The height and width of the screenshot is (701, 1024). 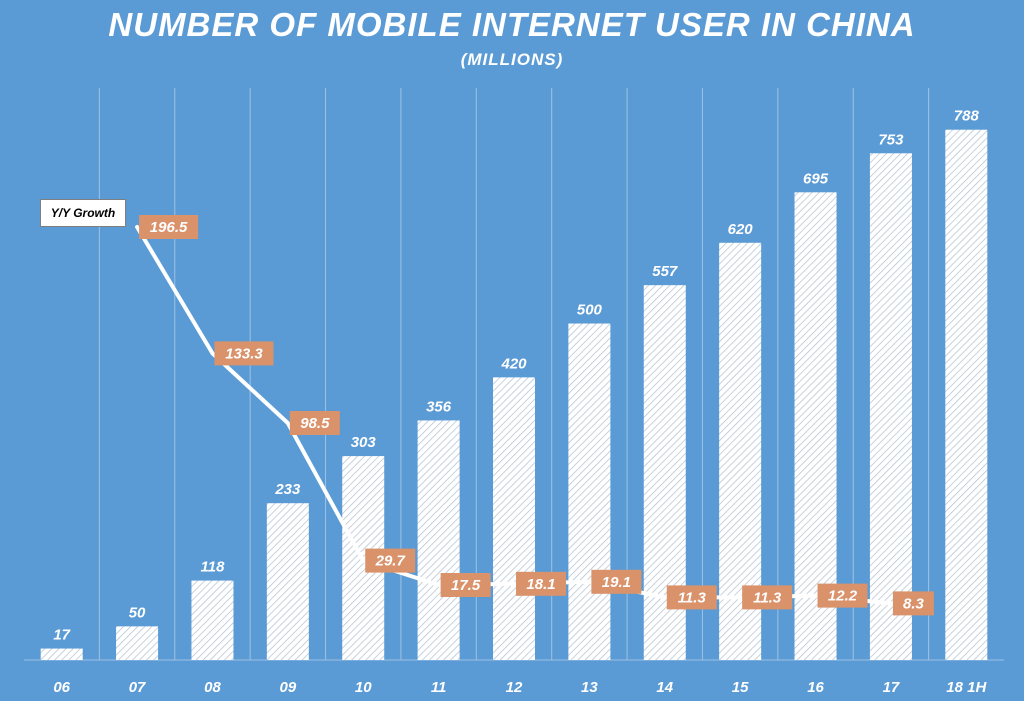 I want to click on growth-label: 98.5, so click(x=315, y=423).